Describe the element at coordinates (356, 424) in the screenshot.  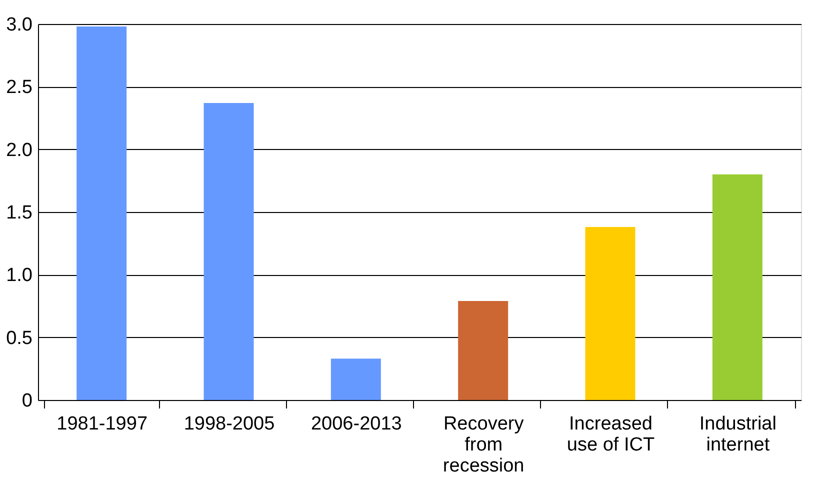
I see `x-tick-label: 2006-2013` at that location.